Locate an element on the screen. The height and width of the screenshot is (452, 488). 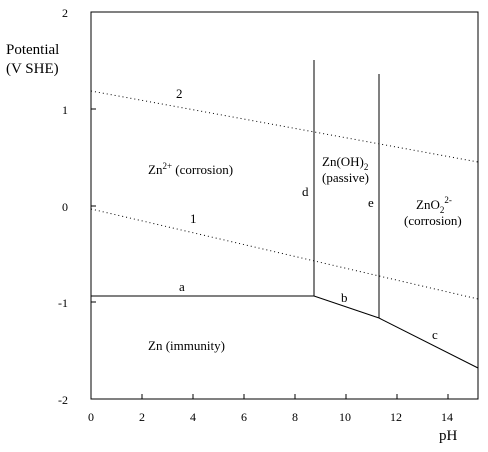
x-axis-ticks is located at coordinates (269, 396).